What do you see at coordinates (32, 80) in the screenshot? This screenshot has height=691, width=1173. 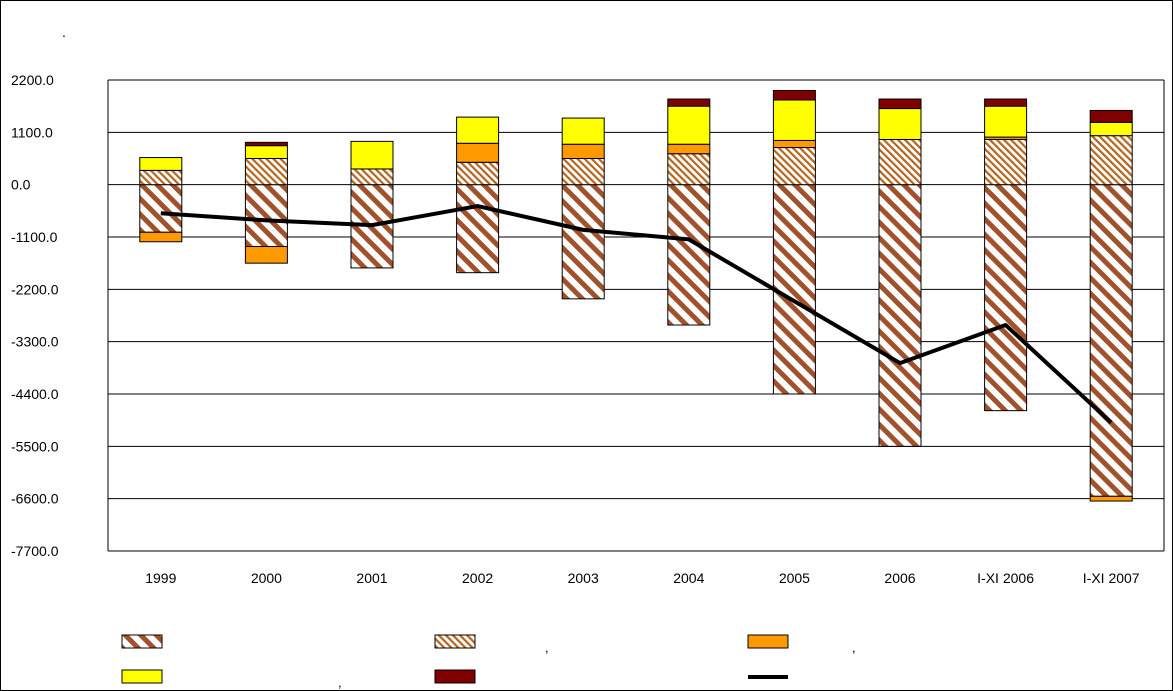 I see `y-tick-label-0: 2200.0` at bounding box center [32, 80].